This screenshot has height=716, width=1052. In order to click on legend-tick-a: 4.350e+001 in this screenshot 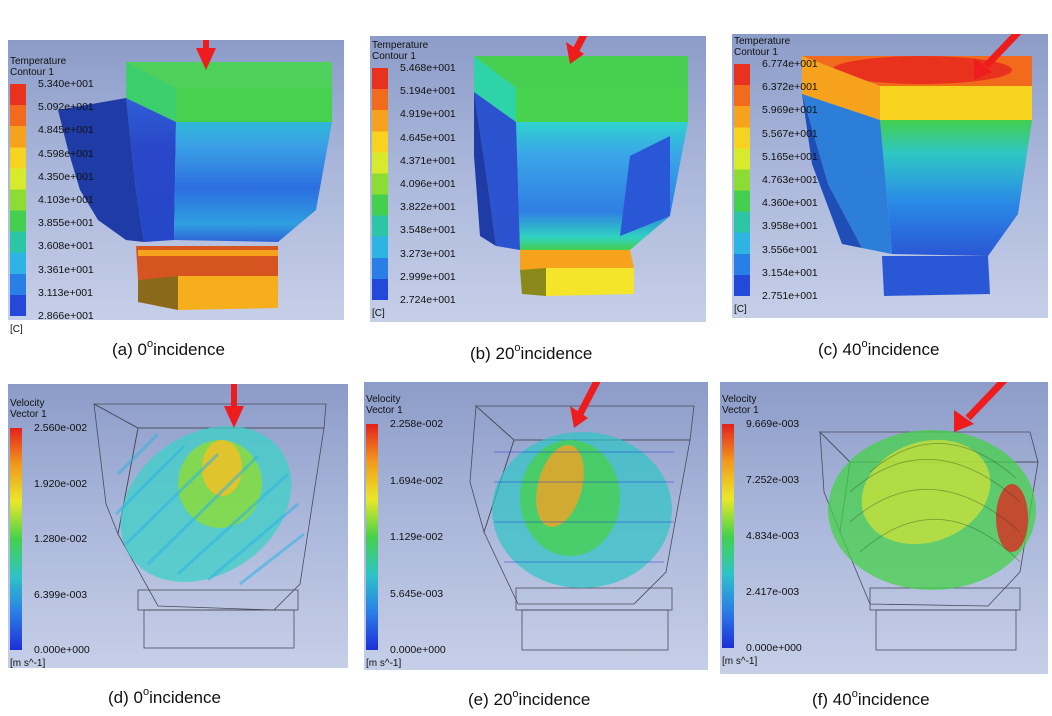, I will do `click(66, 176)`.